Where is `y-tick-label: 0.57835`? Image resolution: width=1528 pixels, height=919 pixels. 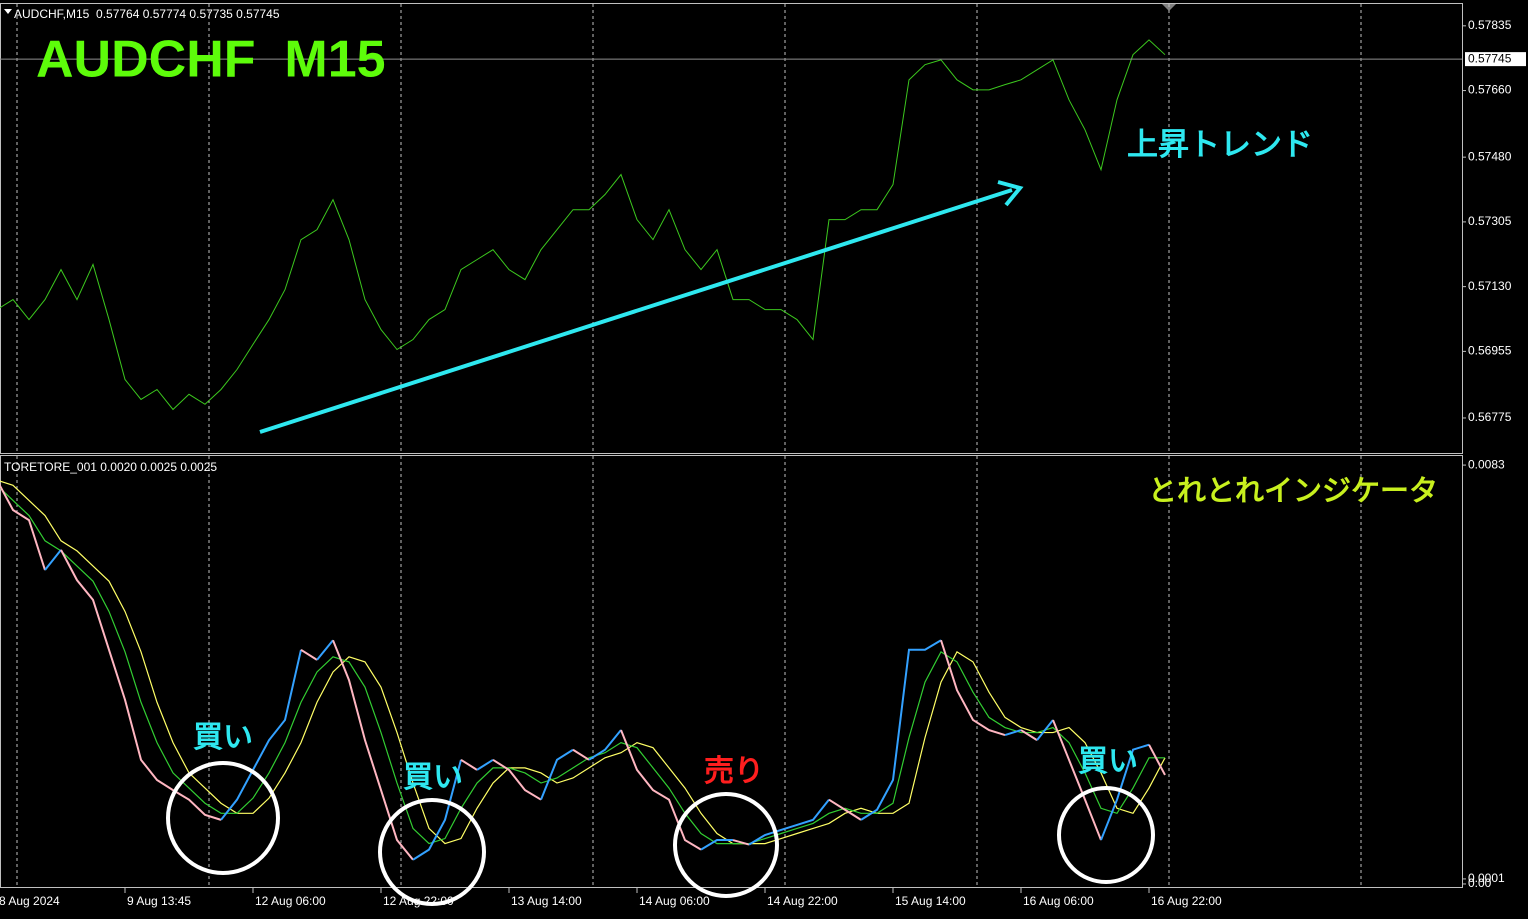
y-tick-label: 0.57835 is located at coordinates (1490, 25).